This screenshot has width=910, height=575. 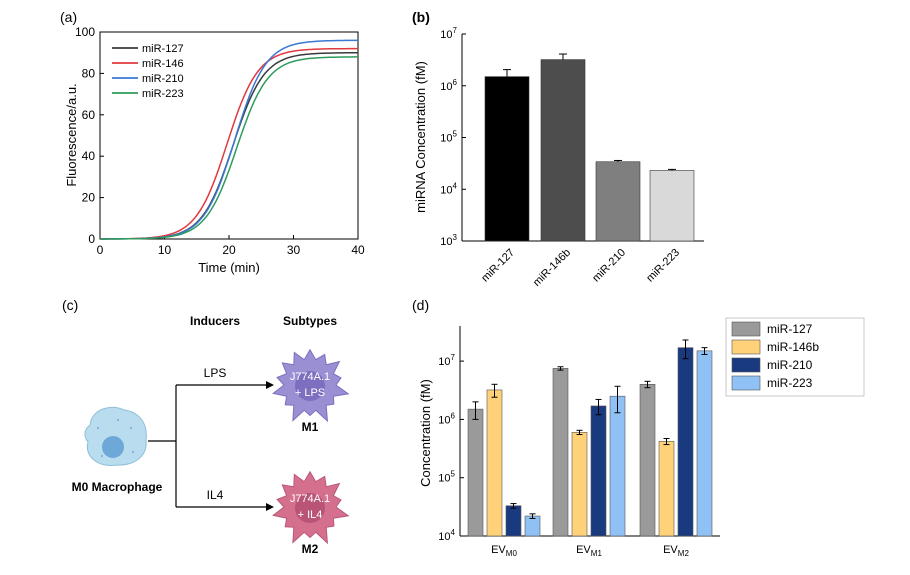 I want to click on x-tick-label-mir-210: miR-210, so click(x=609, y=266).